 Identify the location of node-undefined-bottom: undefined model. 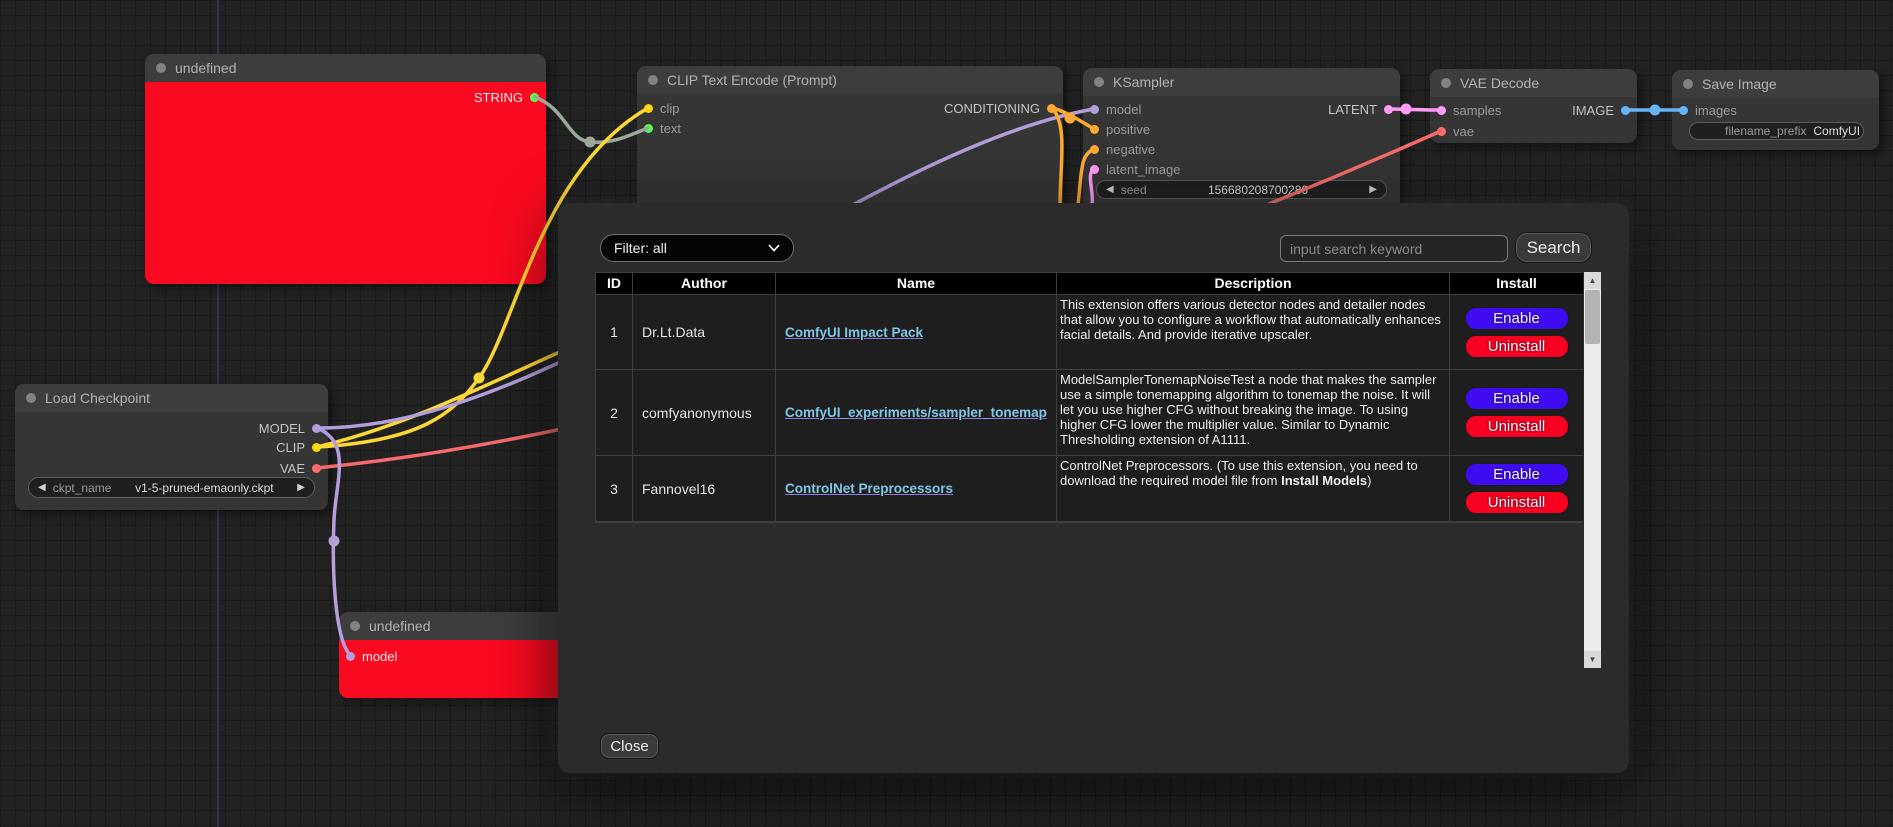
(459, 655).